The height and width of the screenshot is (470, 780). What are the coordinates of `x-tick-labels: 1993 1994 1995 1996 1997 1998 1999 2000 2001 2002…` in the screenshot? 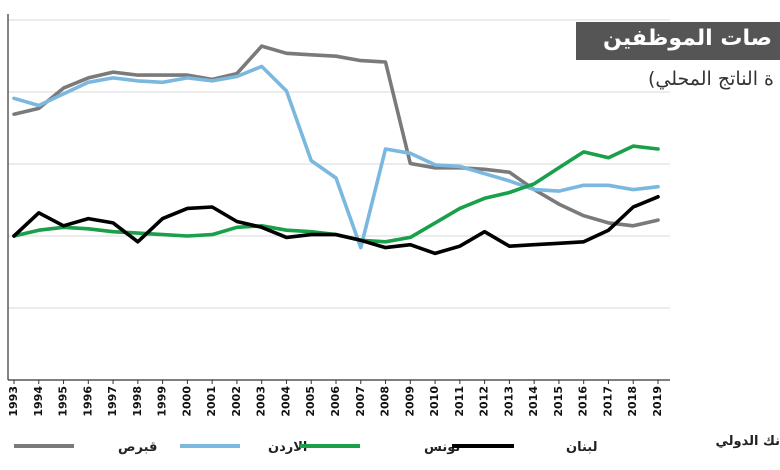 It's located at (335, 398).